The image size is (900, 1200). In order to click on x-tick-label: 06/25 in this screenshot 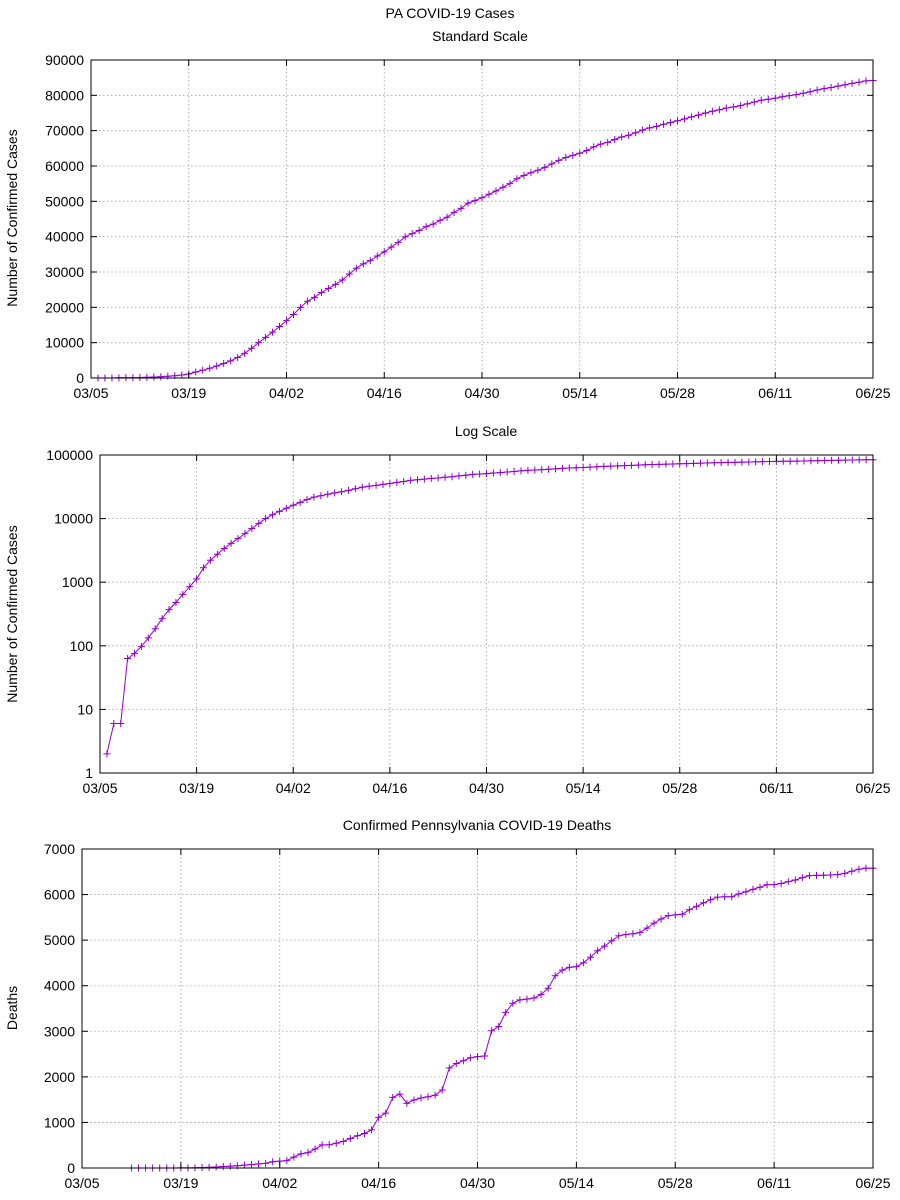, I will do `click(872, 788)`.